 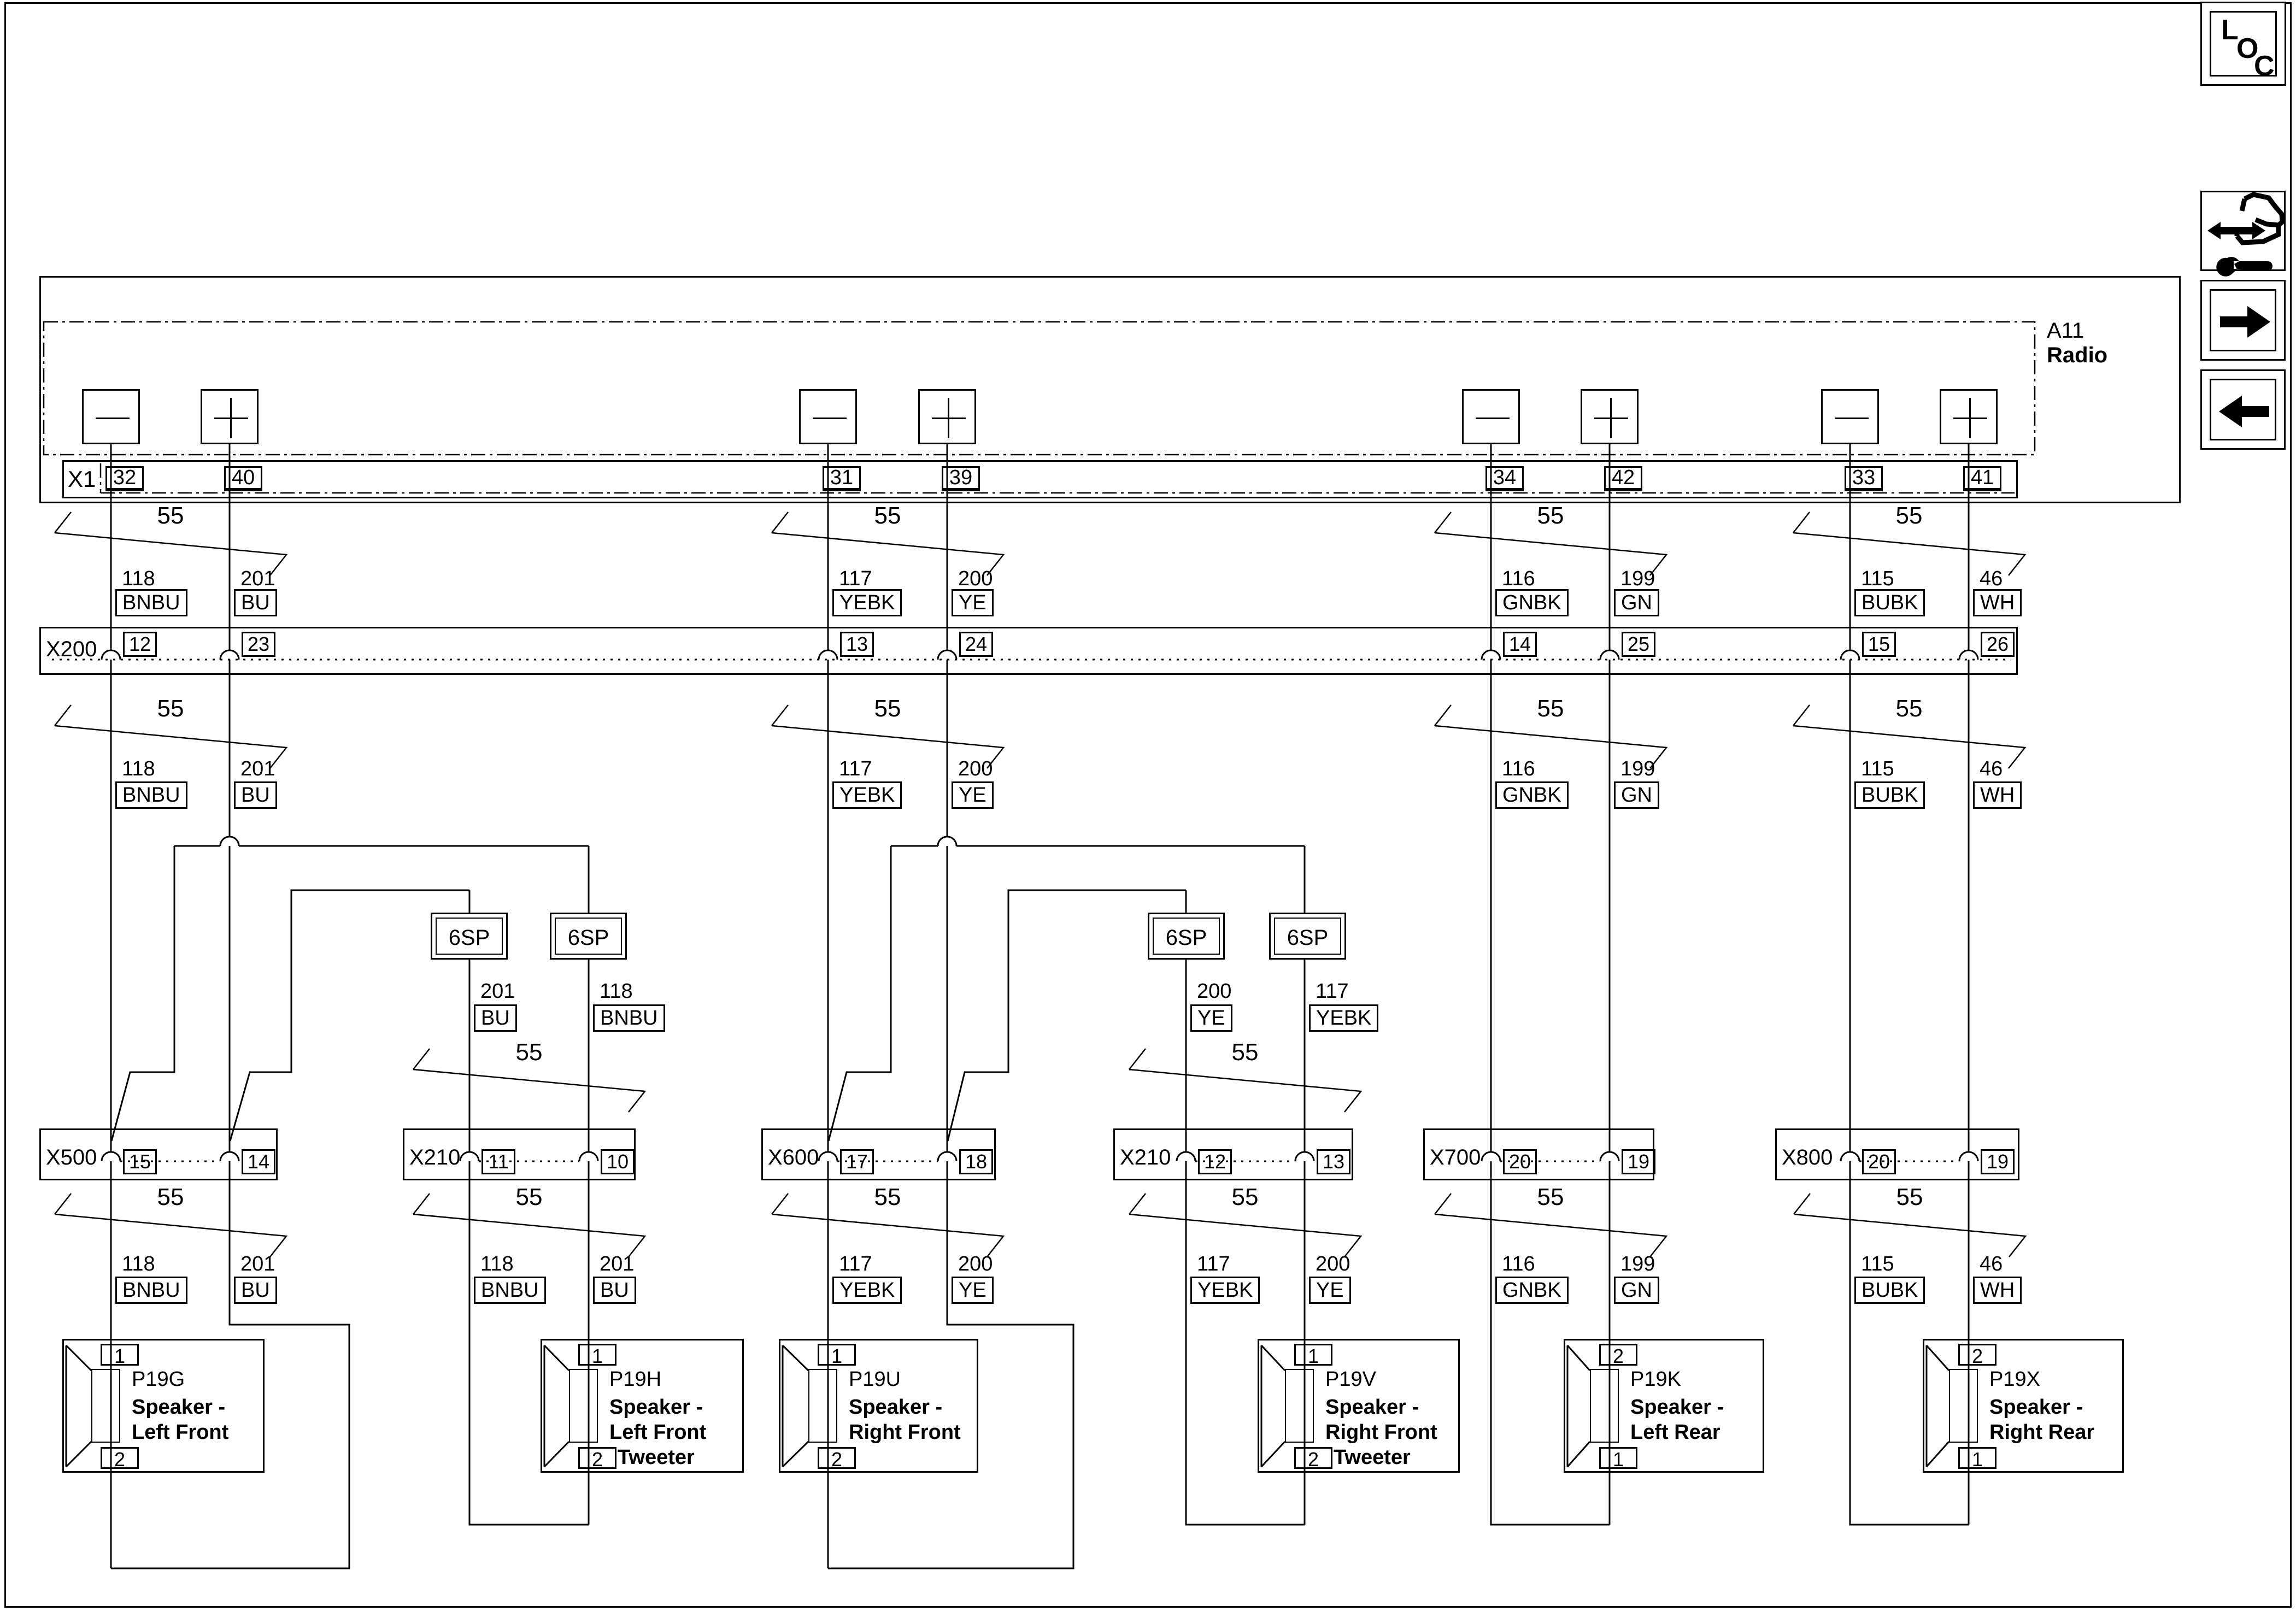 What do you see at coordinates (1455, 1157) in the screenshot?
I see `connector-label: X700` at bounding box center [1455, 1157].